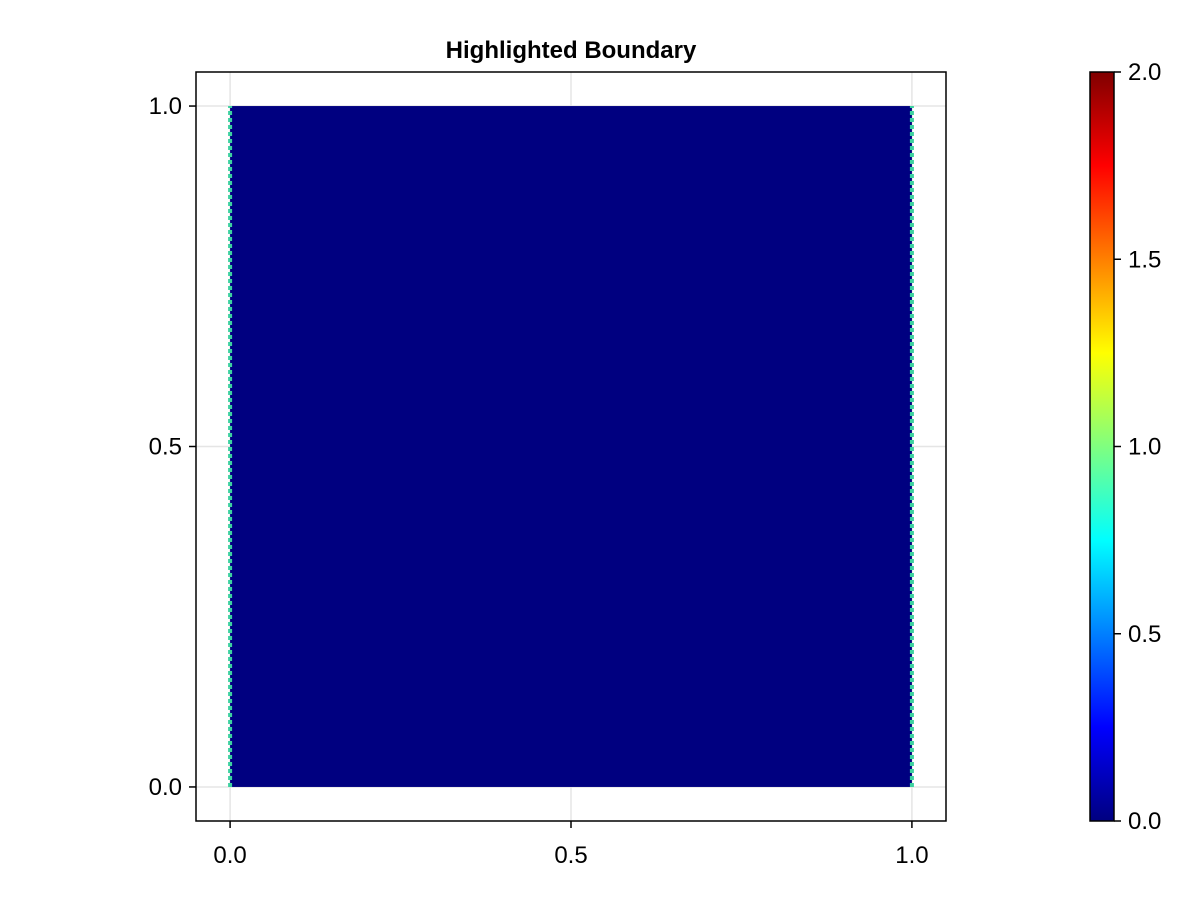  Describe the element at coordinates (911, 855) in the screenshot. I see `x-tick-label: 1.0` at that location.